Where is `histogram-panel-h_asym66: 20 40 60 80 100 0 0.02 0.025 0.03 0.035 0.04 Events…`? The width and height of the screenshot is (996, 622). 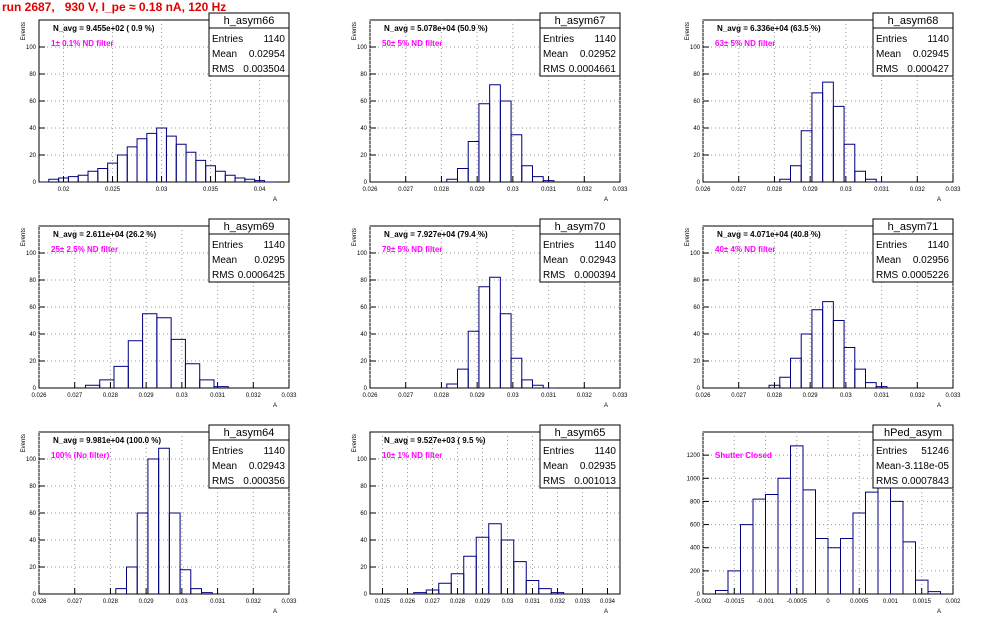
histogram-panel-h_asym66: 20 40 60 80 100 0 0.02 0.025 0.03 0.035 0.04 Events… is located at coordinates (155, 107).